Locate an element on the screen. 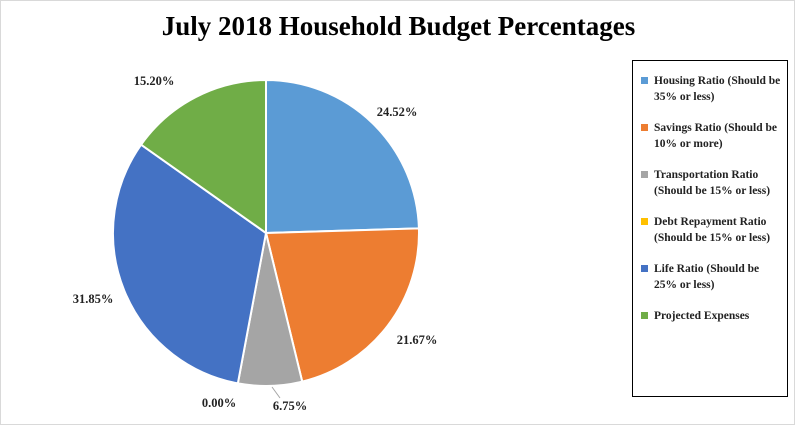  data-label-life-ratio: 31.85% is located at coordinates (93, 299).